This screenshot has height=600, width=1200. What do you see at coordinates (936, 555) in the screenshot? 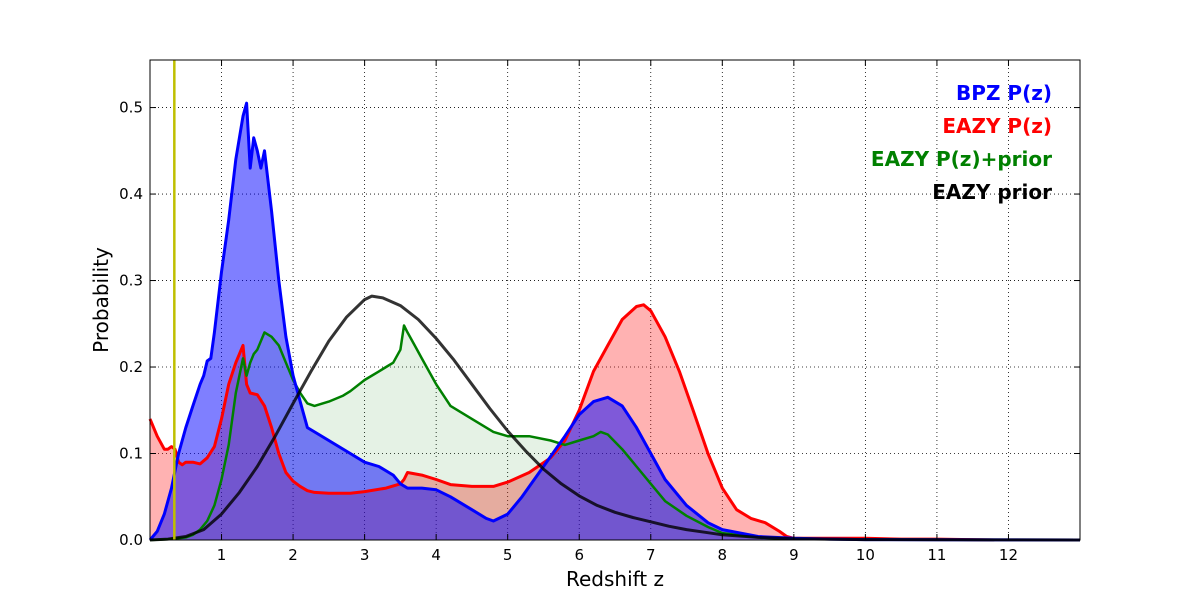
I see `x-tick-label-10: 11` at bounding box center [936, 555].